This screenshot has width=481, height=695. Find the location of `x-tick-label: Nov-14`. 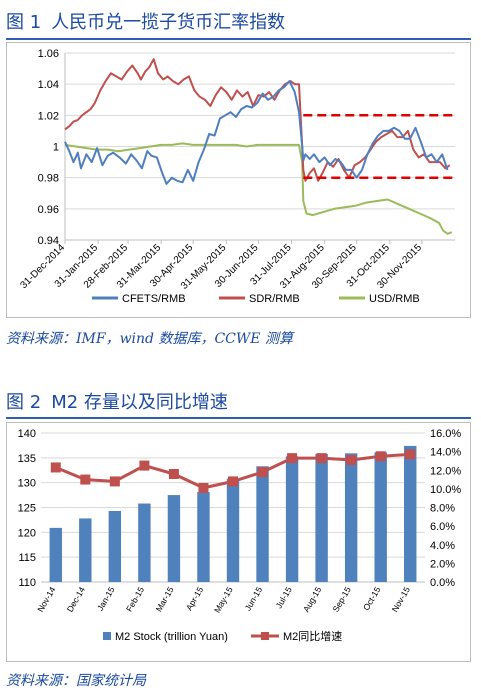

x-tick-label: Nov-14 is located at coordinates (46, 599).